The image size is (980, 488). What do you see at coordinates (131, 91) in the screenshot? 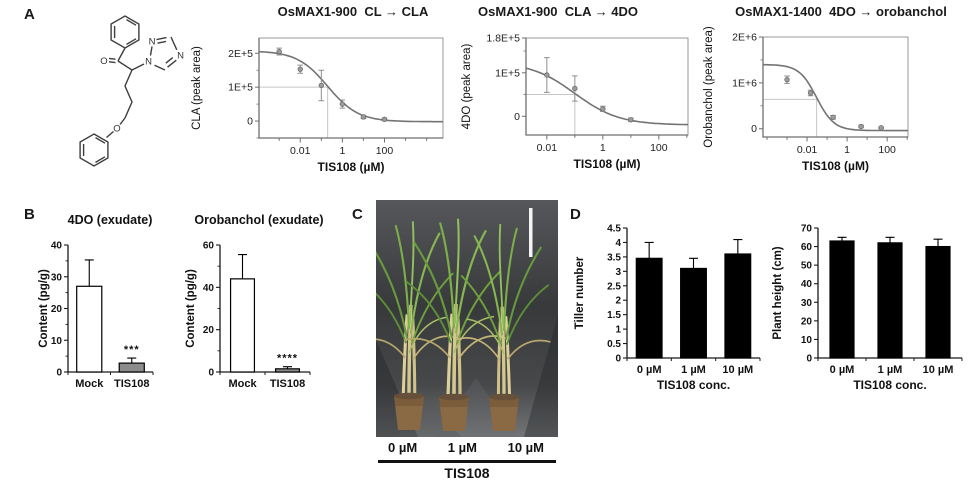
I see `tis108-structure: O N N N O` at bounding box center [131, 91].